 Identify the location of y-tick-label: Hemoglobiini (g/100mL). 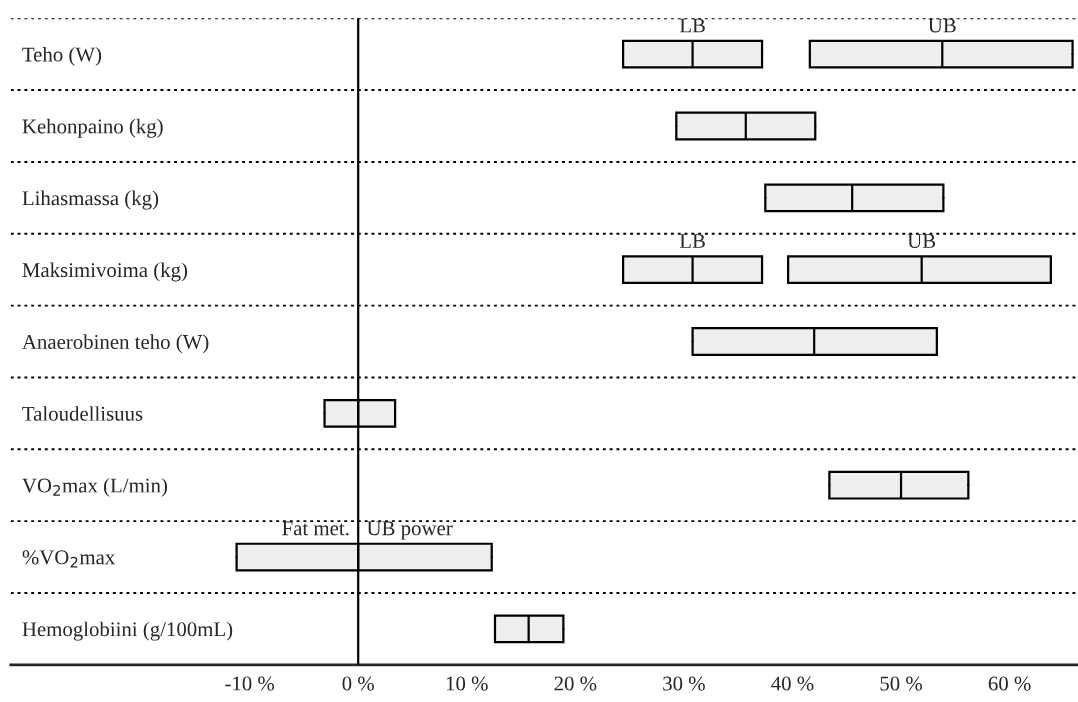
(127, 631).